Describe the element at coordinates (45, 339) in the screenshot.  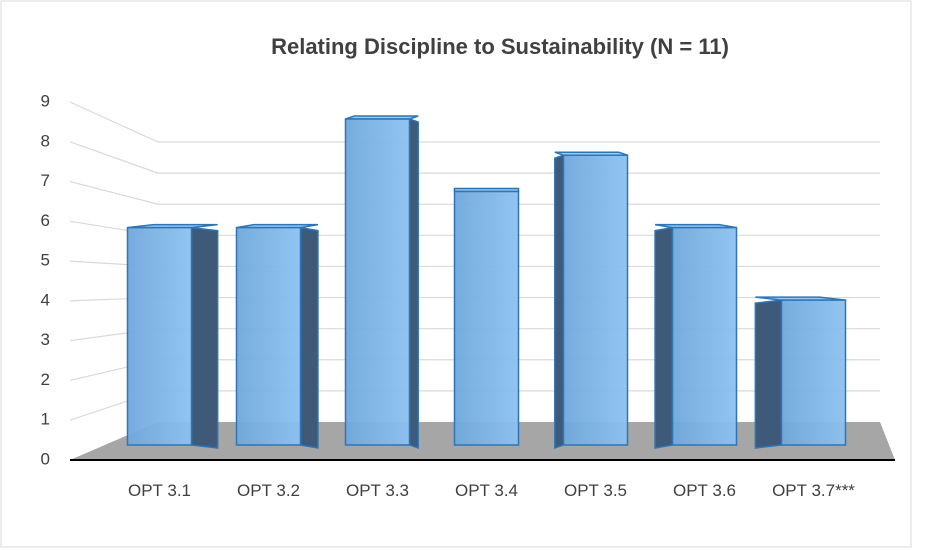
I see `y-tick-label: 3` at that location.